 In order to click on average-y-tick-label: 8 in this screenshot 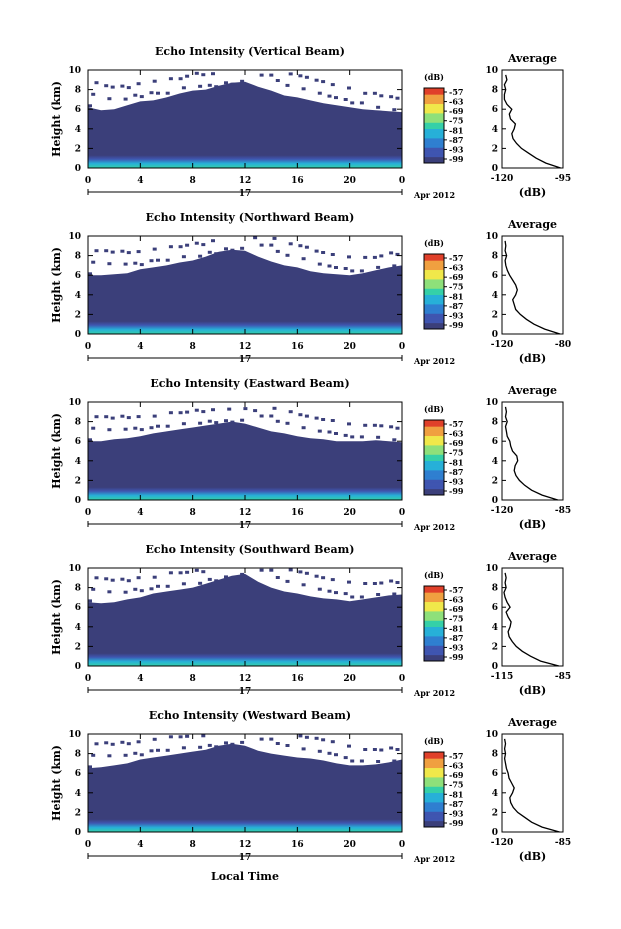, I will do `click(495, 589)`.